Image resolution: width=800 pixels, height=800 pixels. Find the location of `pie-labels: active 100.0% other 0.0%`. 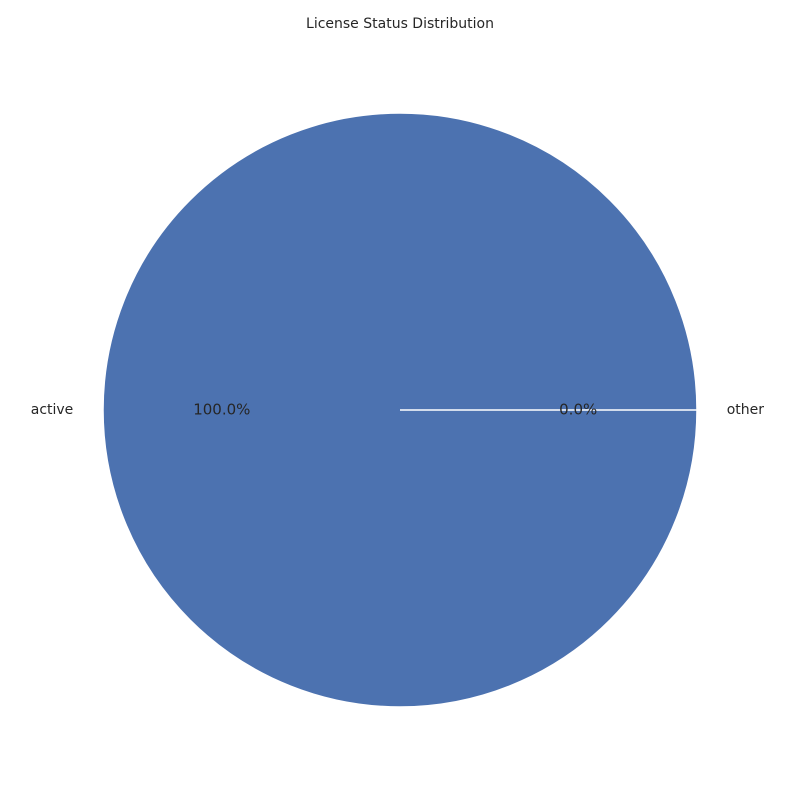

pie-labels: active 100.0% other 0.0% is located at coordinates (398, 410).